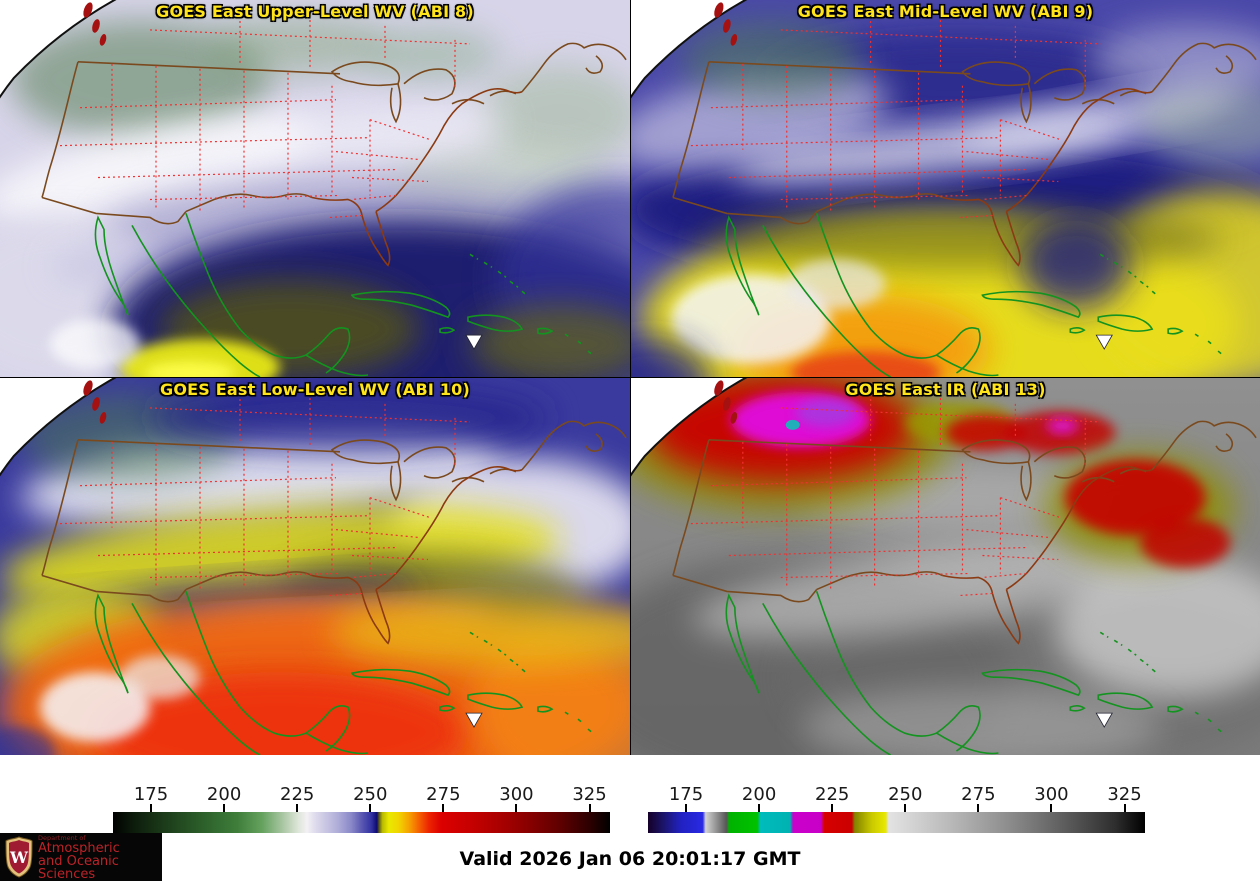 The height and width of the screenshot is (881, 1260). I want to click on panel-title-abi10: GOES East Low-Level WV (ABI 10), so click(314, 389).